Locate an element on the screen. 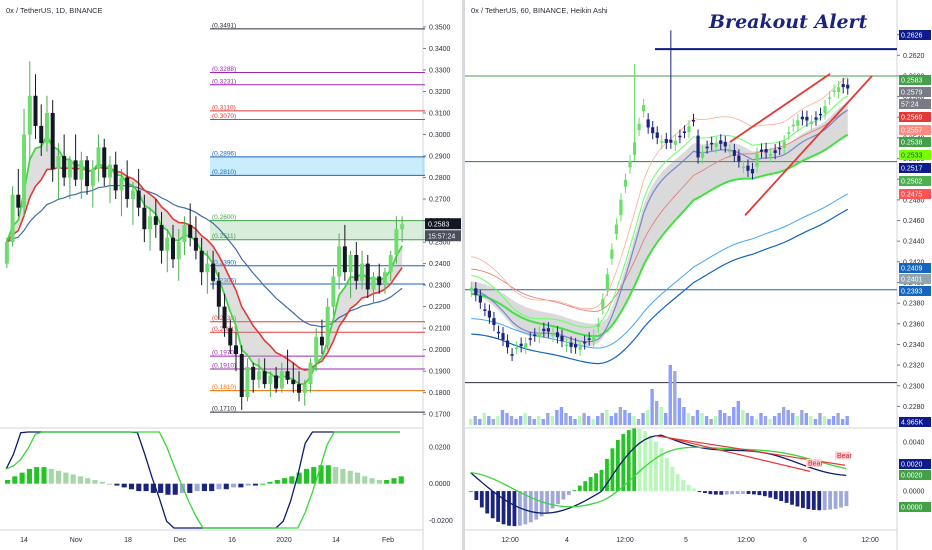  y-tick-label: 0.2360 is located at coordinates (914, 324).